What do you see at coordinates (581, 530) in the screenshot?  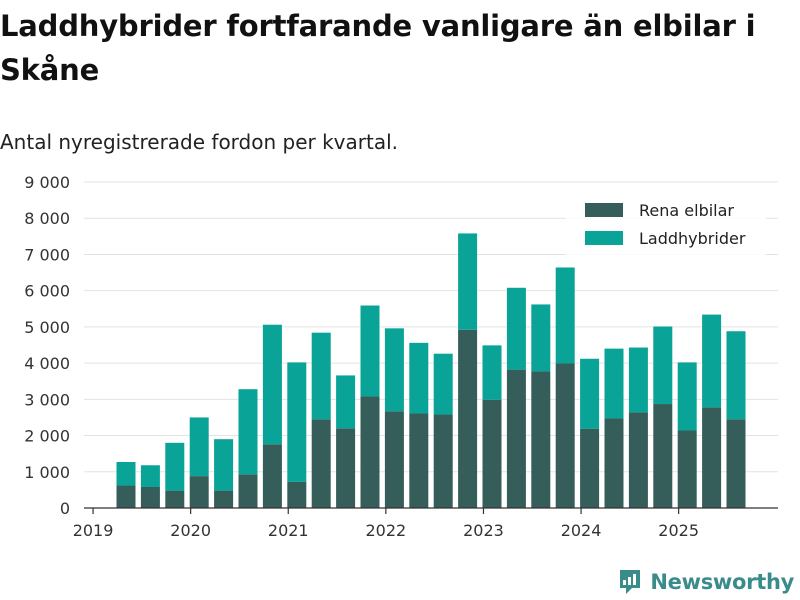 I see `x-tick-label: 2024` at bounding box center [581, 530].